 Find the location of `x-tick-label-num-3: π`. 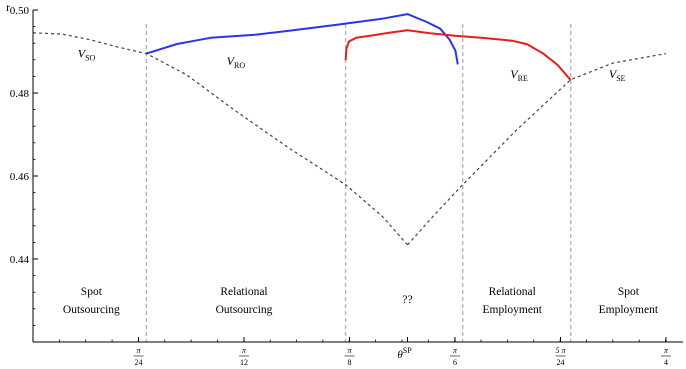

x-tick-label-num-3: π is located at coordinates (455, 350).